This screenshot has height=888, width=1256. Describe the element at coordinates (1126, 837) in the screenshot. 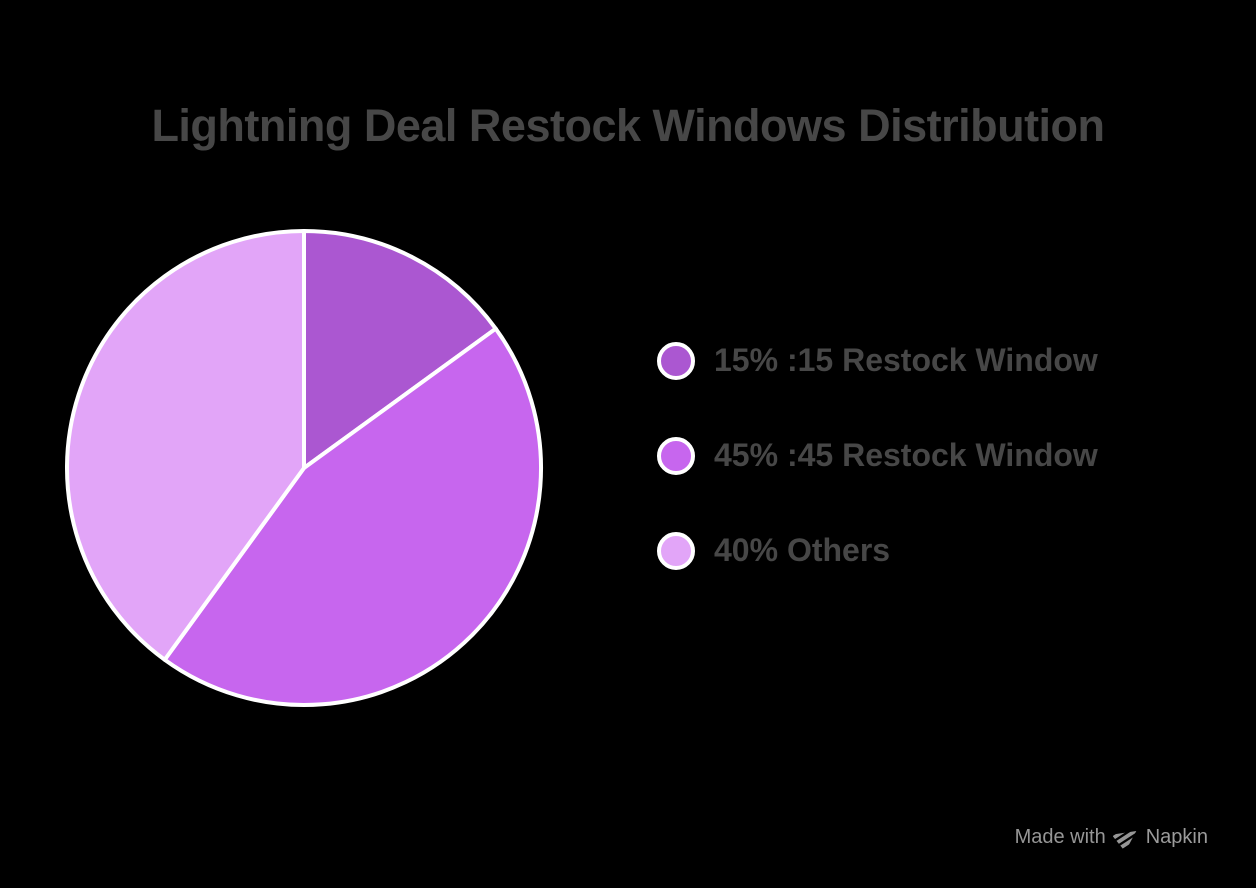

I see `napkin-logo-icon` at that location.